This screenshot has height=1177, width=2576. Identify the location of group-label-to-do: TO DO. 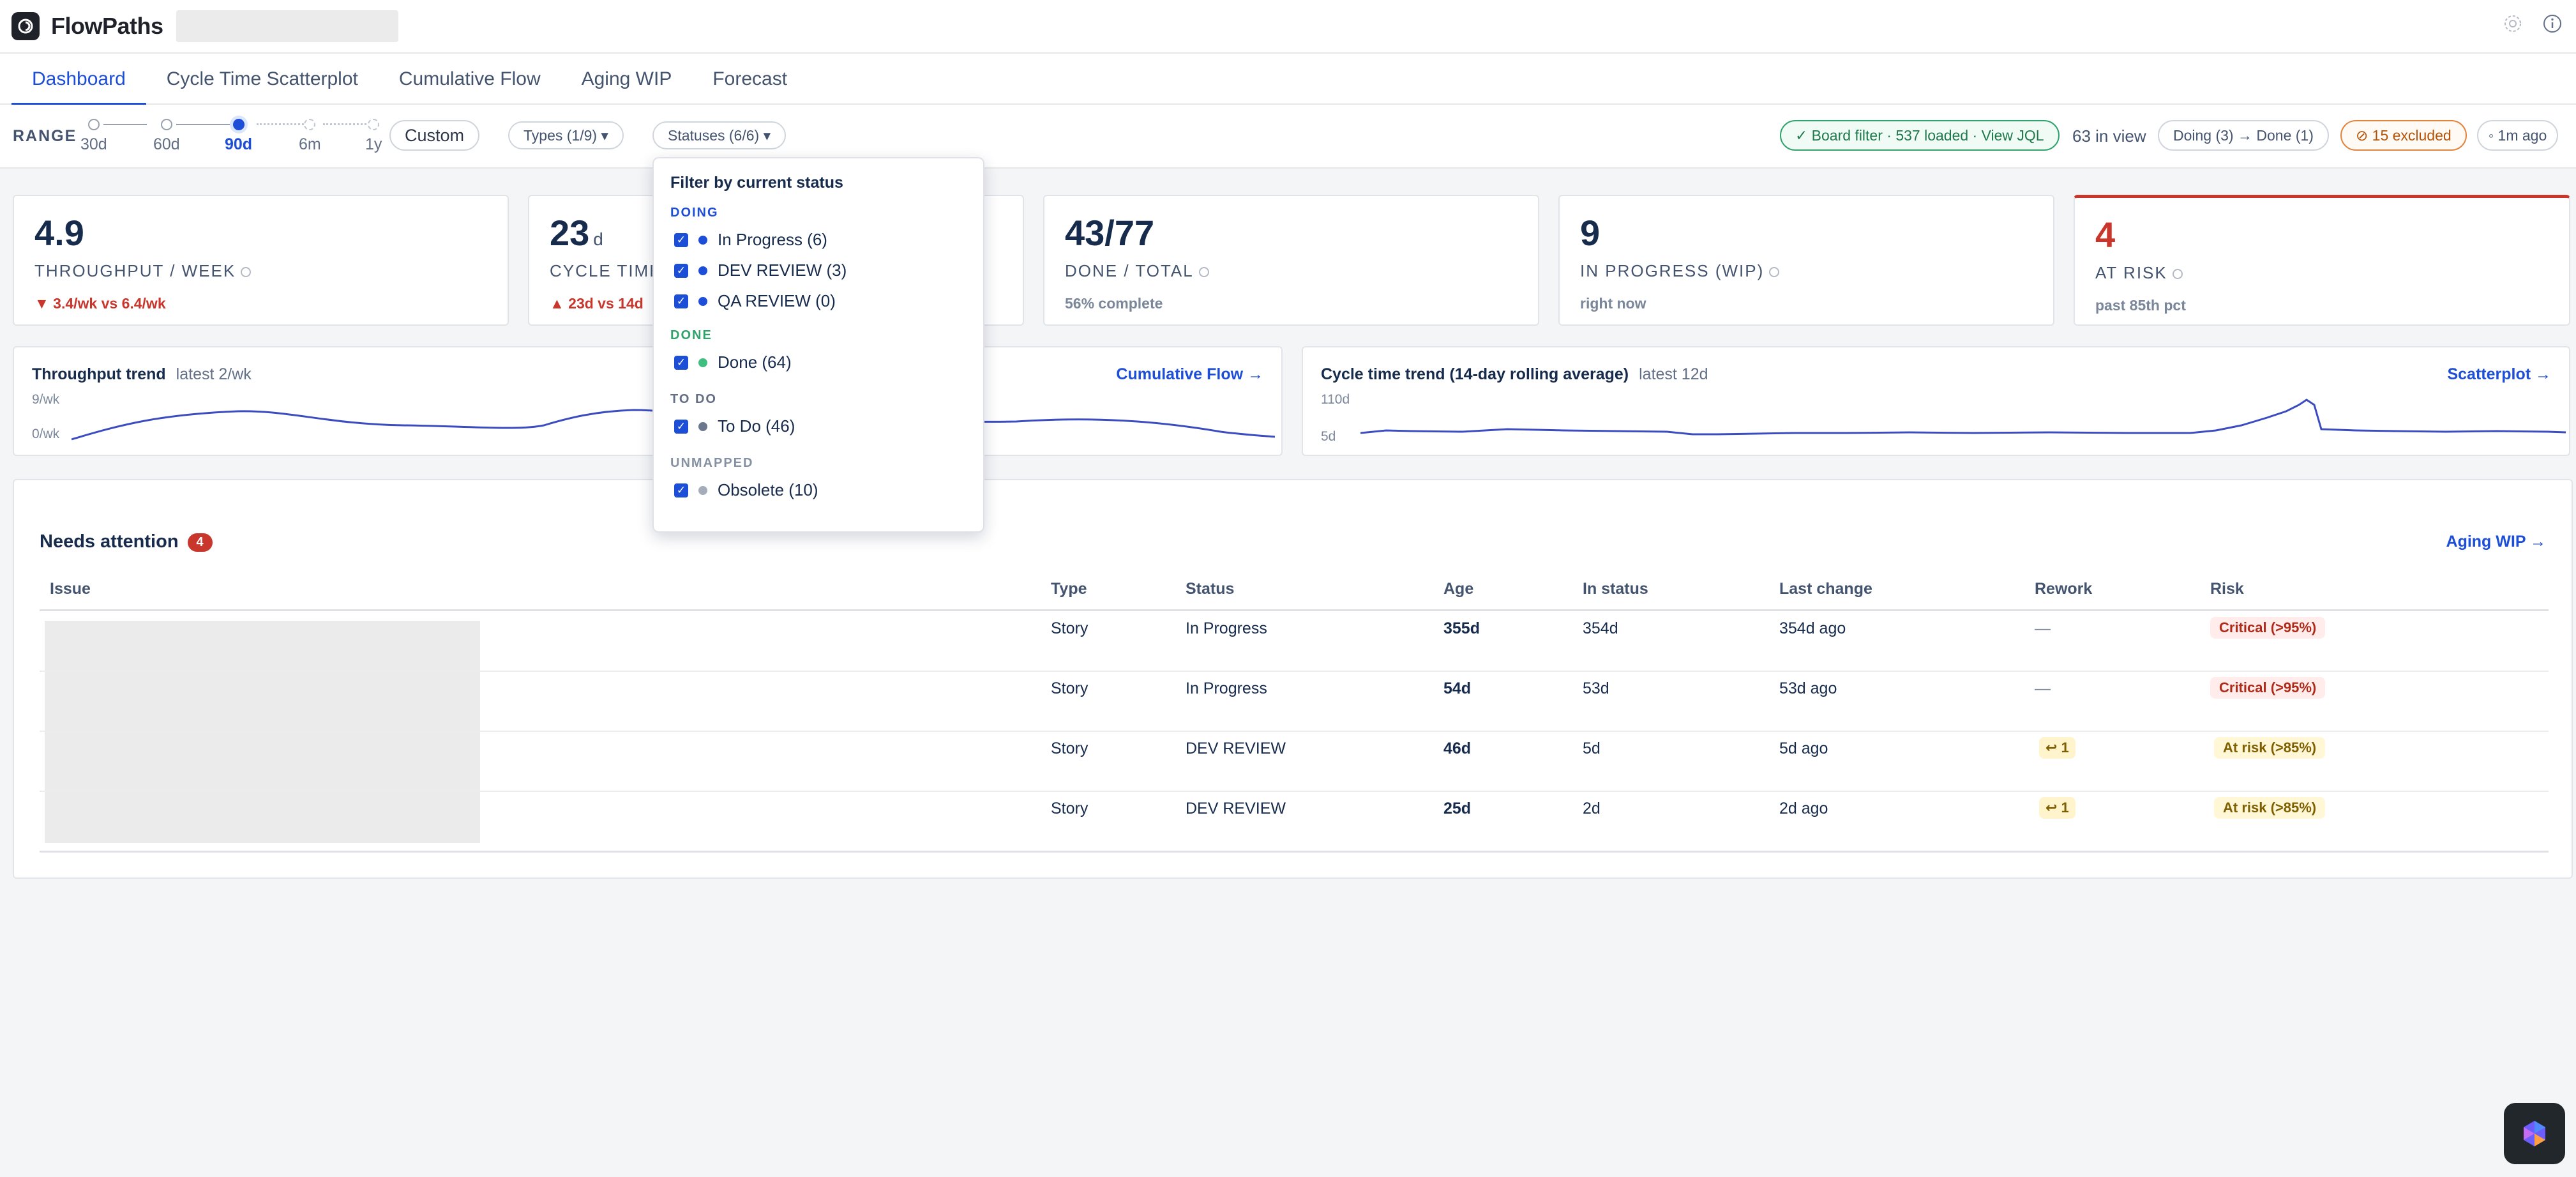
(693, 399).